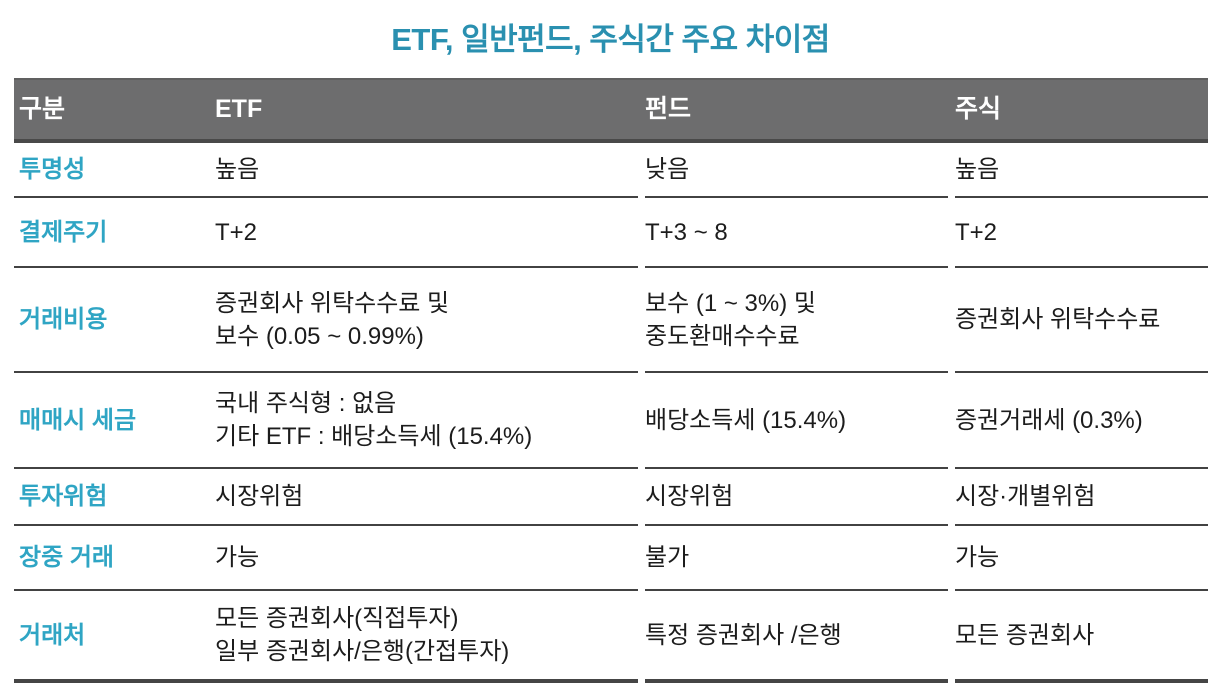 This screenshot has height=692, width=1221. Describe the element at coordinates (796, 637) in the screenshot. I see `fund-cell: 특정 증권회사 /은행` at that location.